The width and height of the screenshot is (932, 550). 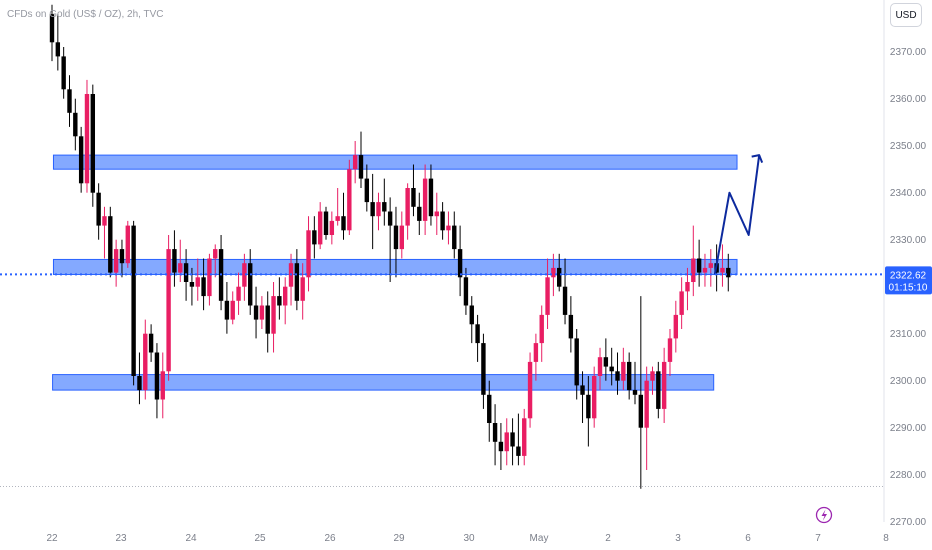 What do you see at coordinates (52, 538) in the screenshot?
I see `x-tick-label: 22` at bounding box center [52, 538].